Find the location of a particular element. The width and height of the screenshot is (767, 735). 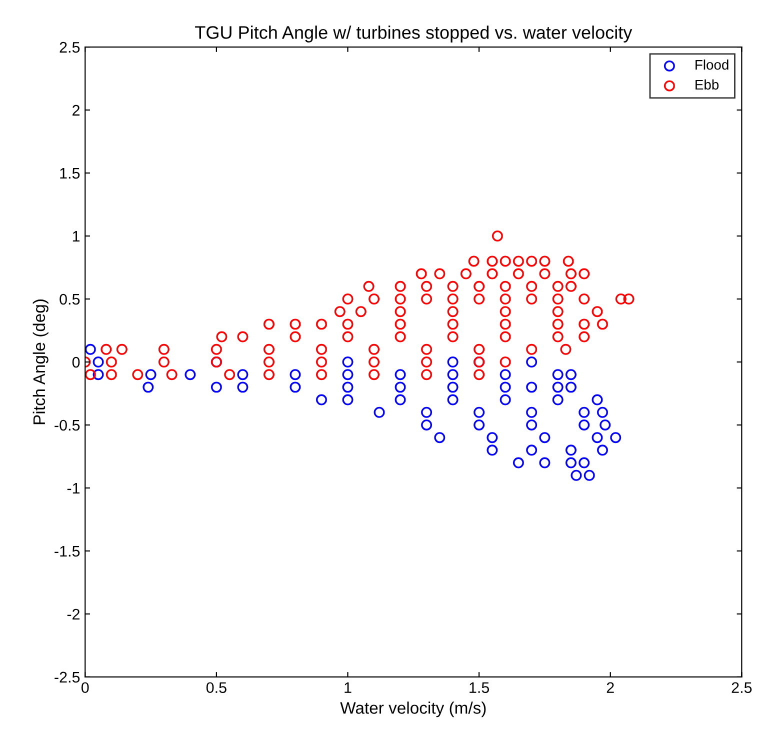

x-tick-label: 1.5 is located at coordinates (480, 688).